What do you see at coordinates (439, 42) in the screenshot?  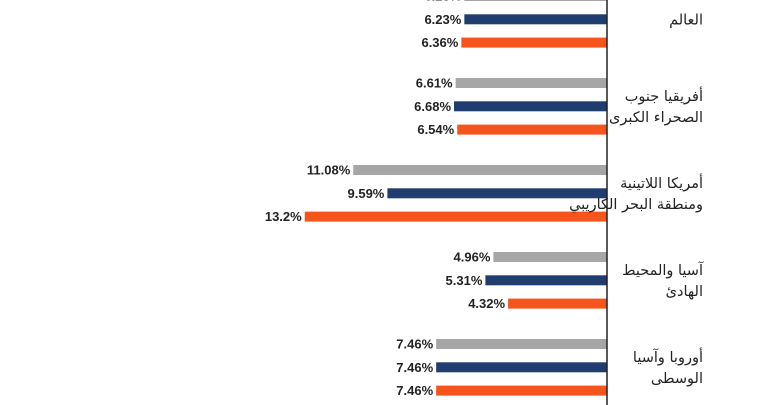 I see `bar-value-label: 6.36%` at bounding box center [439, 42].